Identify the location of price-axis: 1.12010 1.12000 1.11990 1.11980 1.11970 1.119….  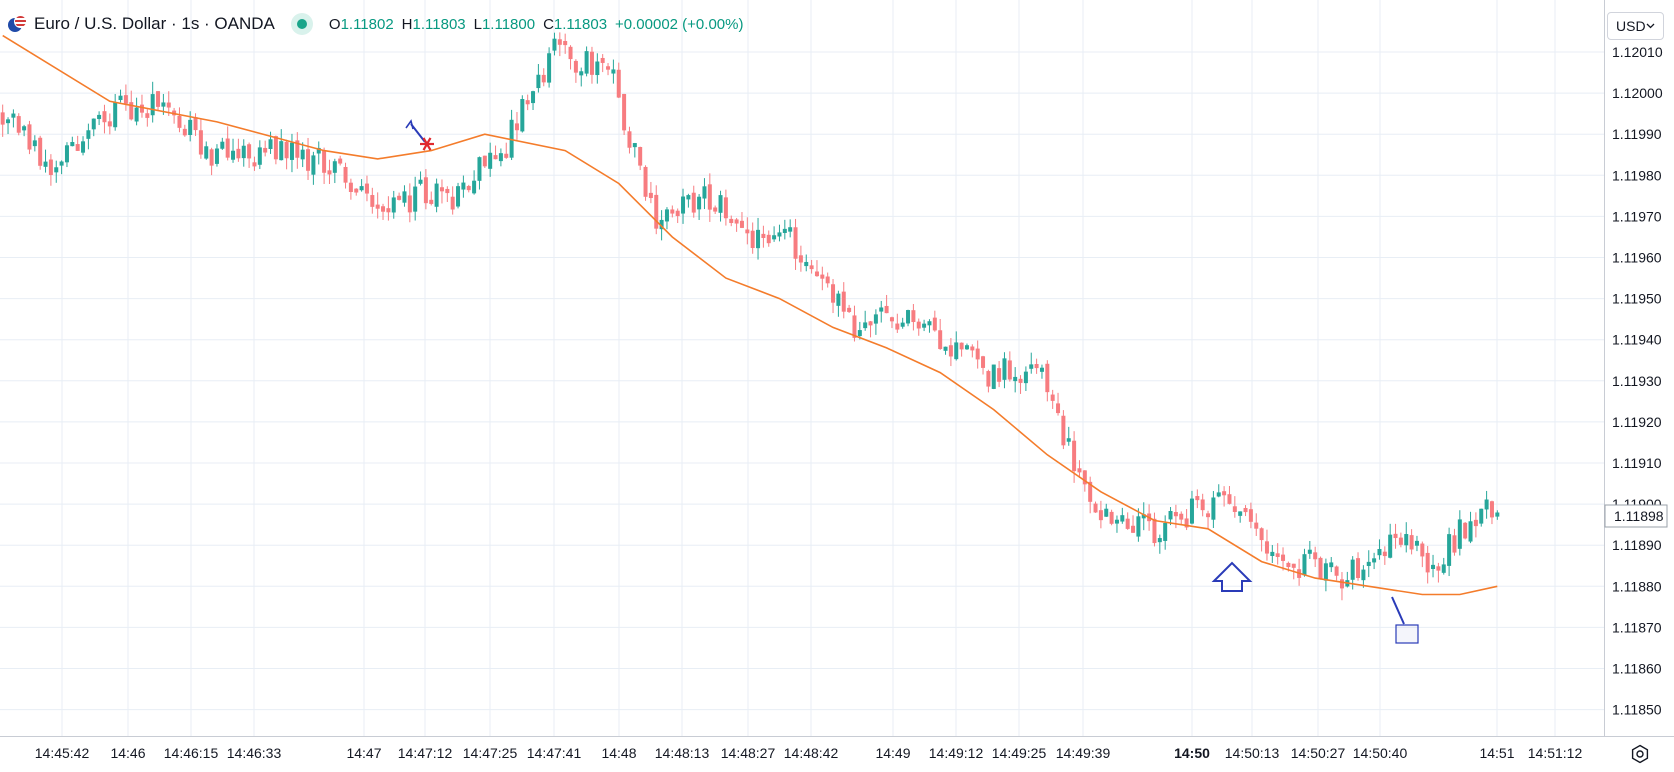
(1637, 381).